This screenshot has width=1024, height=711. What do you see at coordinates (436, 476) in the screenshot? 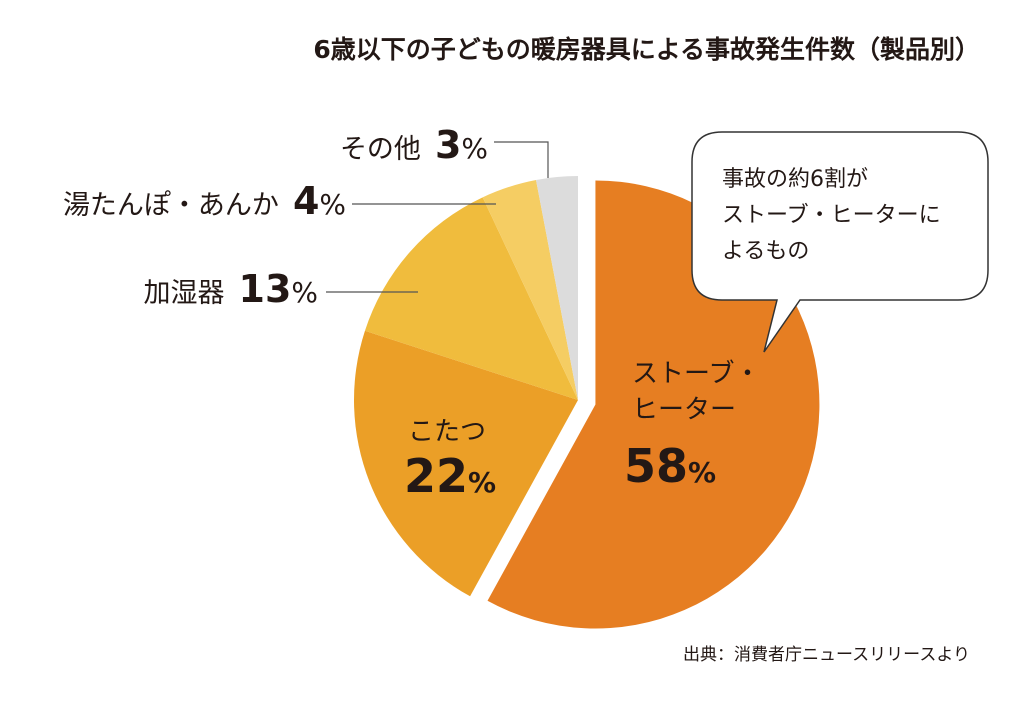
I see `pct-value-kotatsu: 22` at bounding box center [436, 476].